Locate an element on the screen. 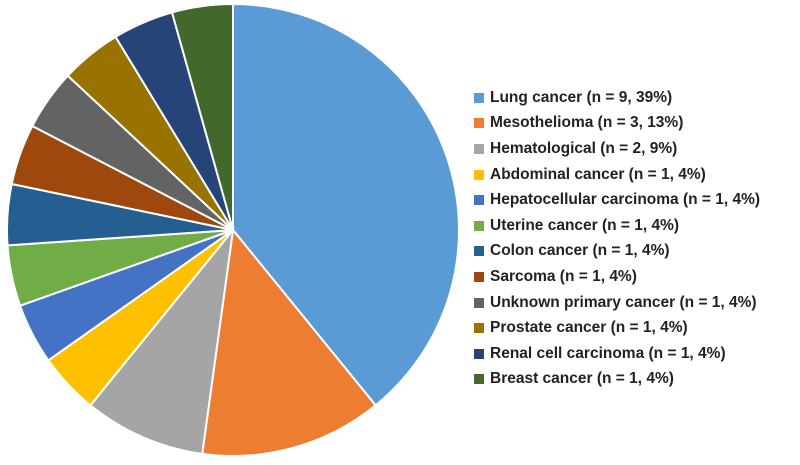  legend-item: Uterine cancer (n = 1, 4%) is located at coordinates (617, 226).